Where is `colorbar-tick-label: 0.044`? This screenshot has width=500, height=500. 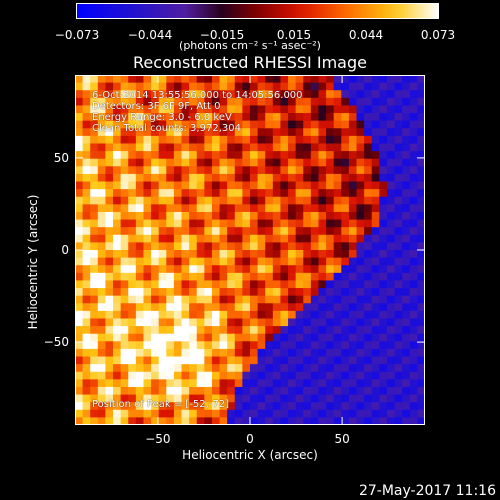
colorbar-tick-label: 0.044 is located at coordinates (366, 35).